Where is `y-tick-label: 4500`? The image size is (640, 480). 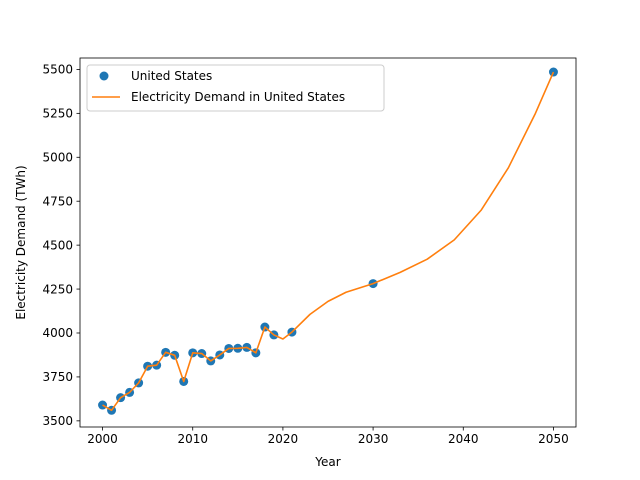 y-tick-label: 4500 is located at coordinates (57, 245).